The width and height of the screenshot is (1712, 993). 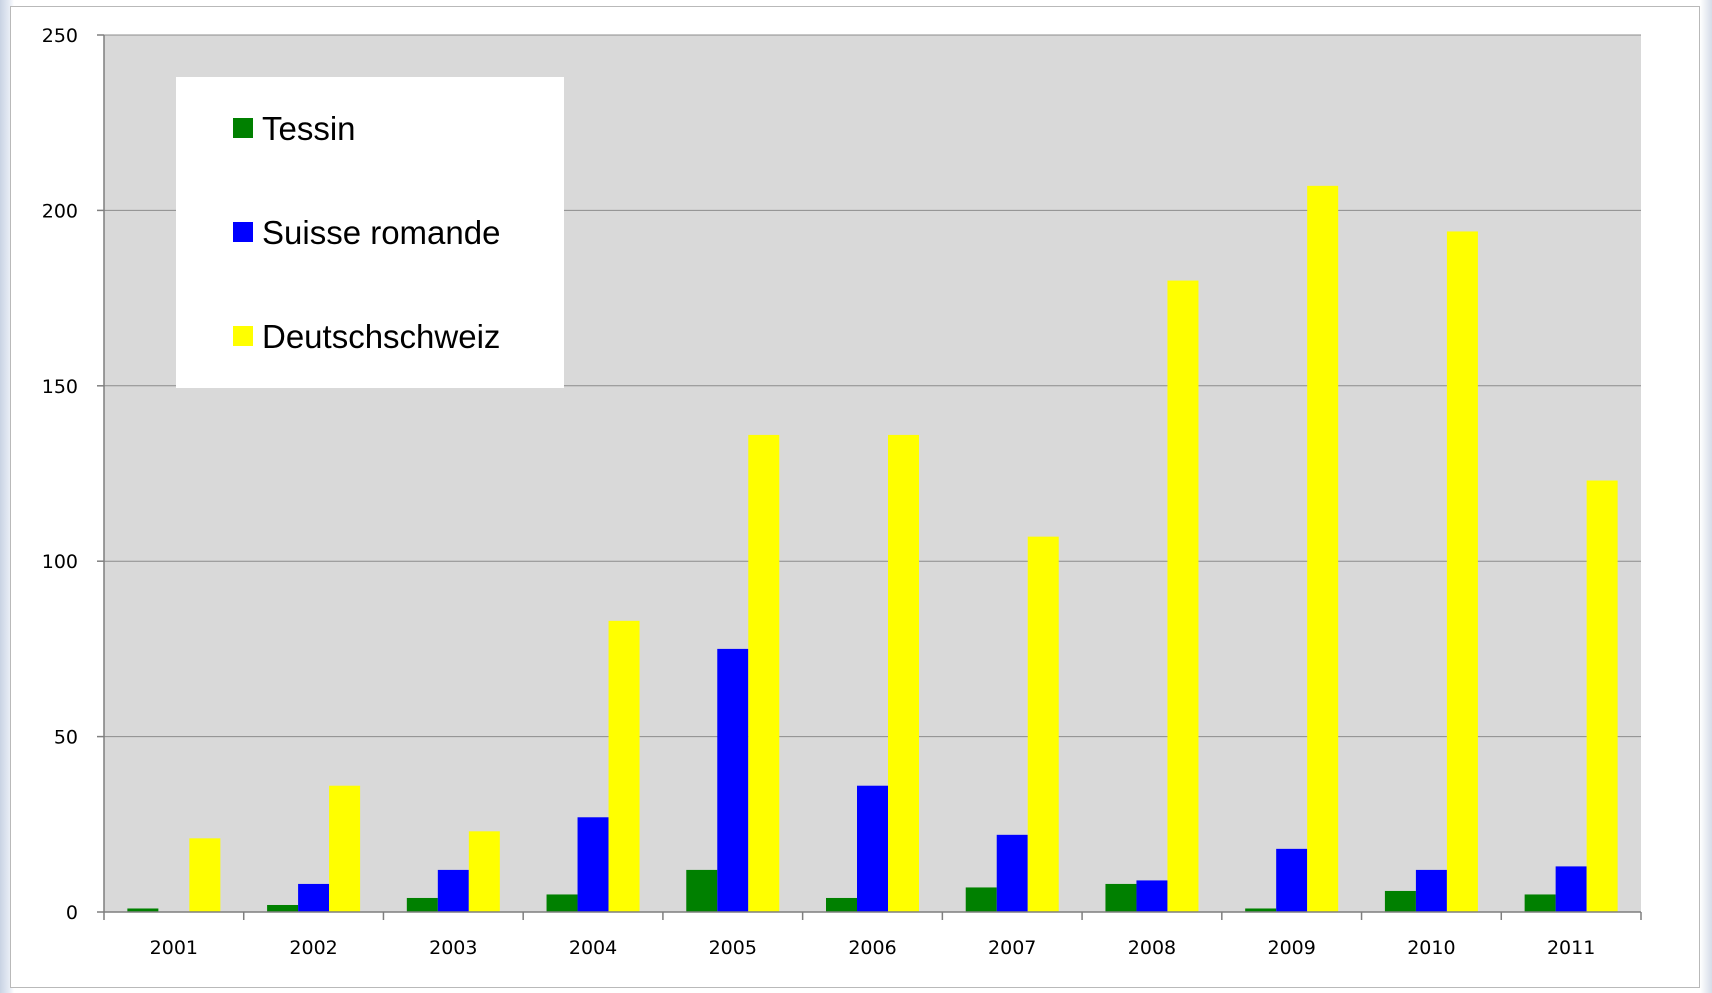 What do you see at coordinates (624, 766) in the screenshot?
I see `bar-deutschschweiz-2004` at bounding box center [624, 766].